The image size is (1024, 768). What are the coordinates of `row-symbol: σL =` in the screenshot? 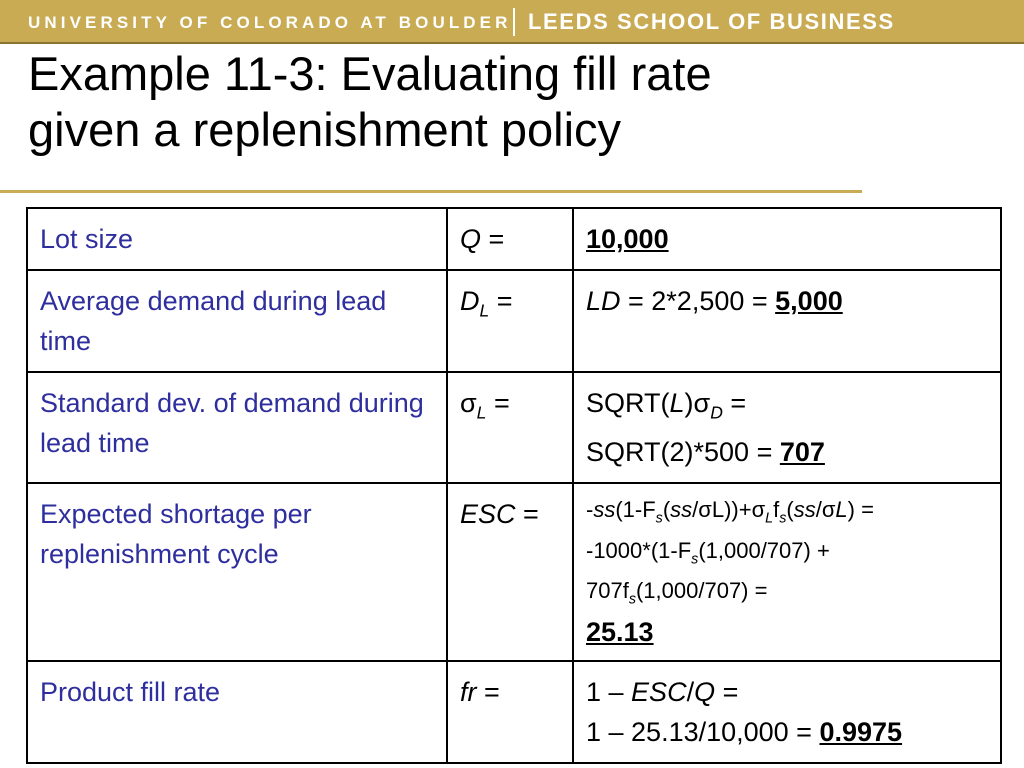 It's located at (510, 427).